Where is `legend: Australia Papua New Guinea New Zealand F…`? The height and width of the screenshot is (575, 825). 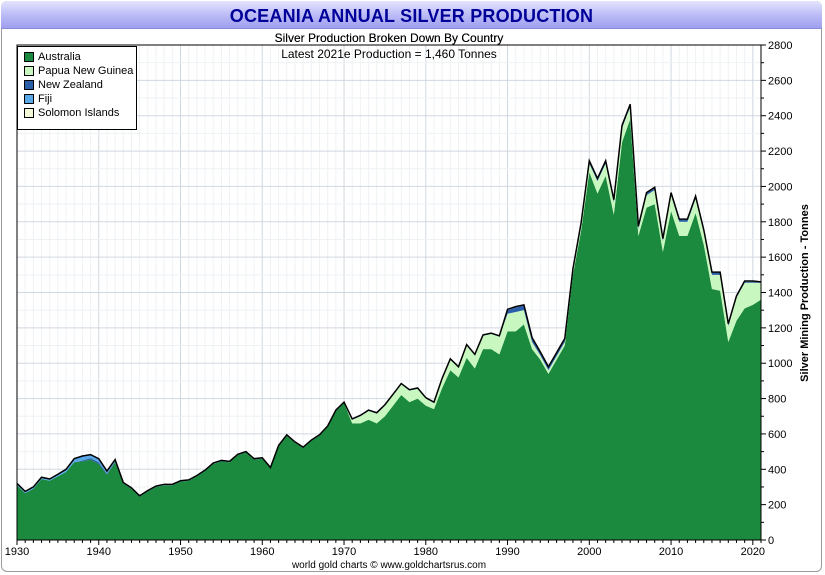
legend: Australia Papua New Guinea New Zealand F… is located at coordinates (77, 88).